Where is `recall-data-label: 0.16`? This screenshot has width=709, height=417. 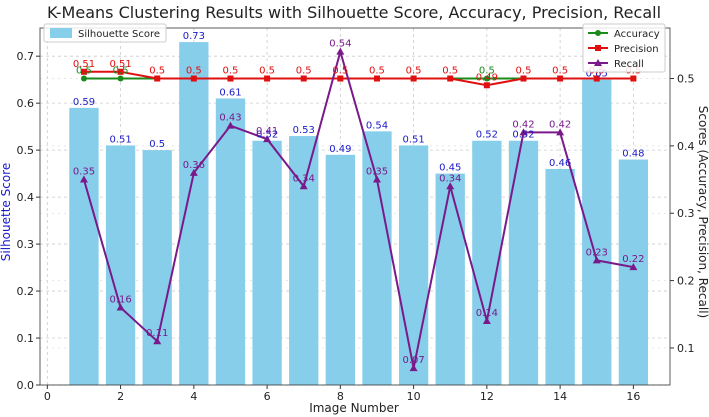 recall-data-label: 0.16 is located at coordinates (120, 300).